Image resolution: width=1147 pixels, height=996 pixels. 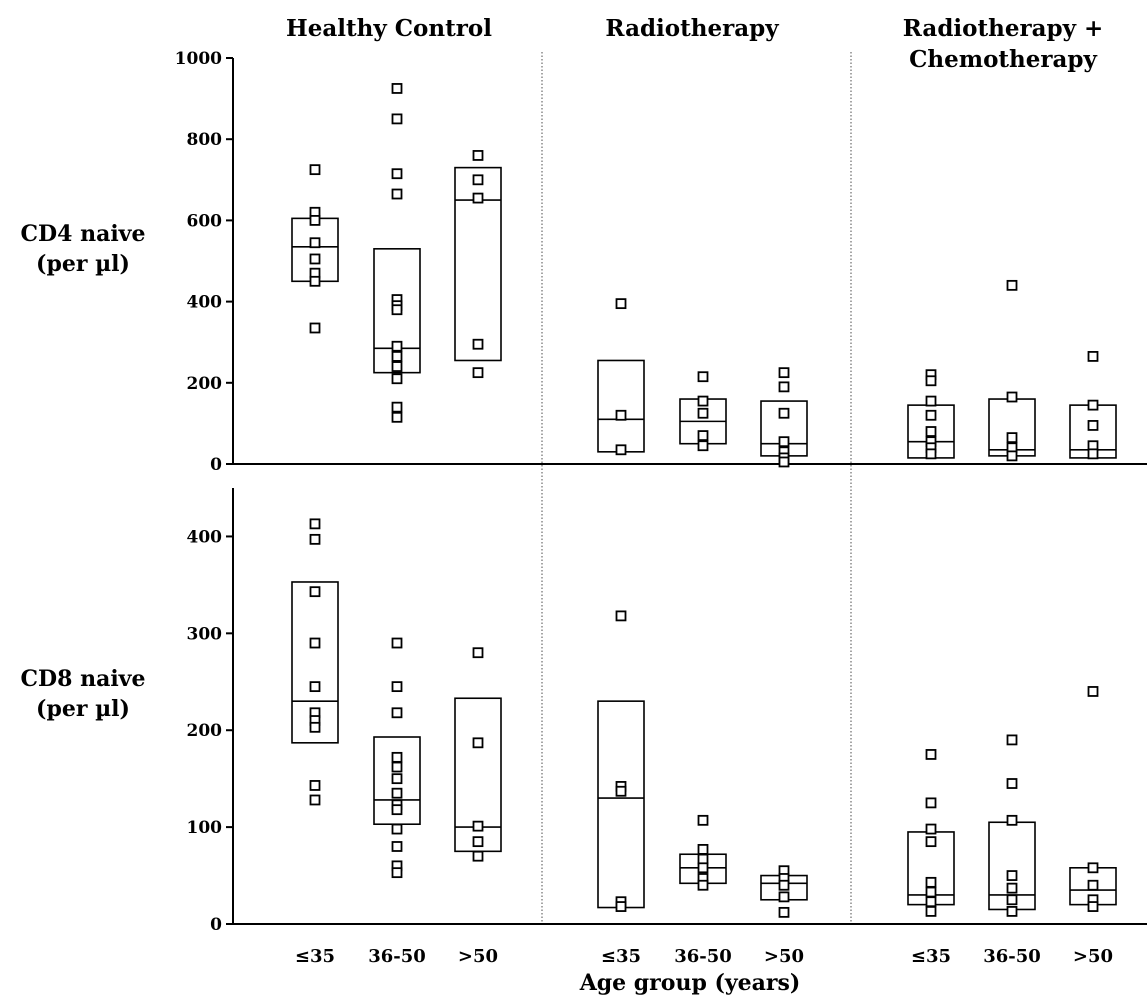 What do you see at coordinates (205, 828) in the screenshot?
I see `y-tick-label: 100` at bounding box center [205, 828].